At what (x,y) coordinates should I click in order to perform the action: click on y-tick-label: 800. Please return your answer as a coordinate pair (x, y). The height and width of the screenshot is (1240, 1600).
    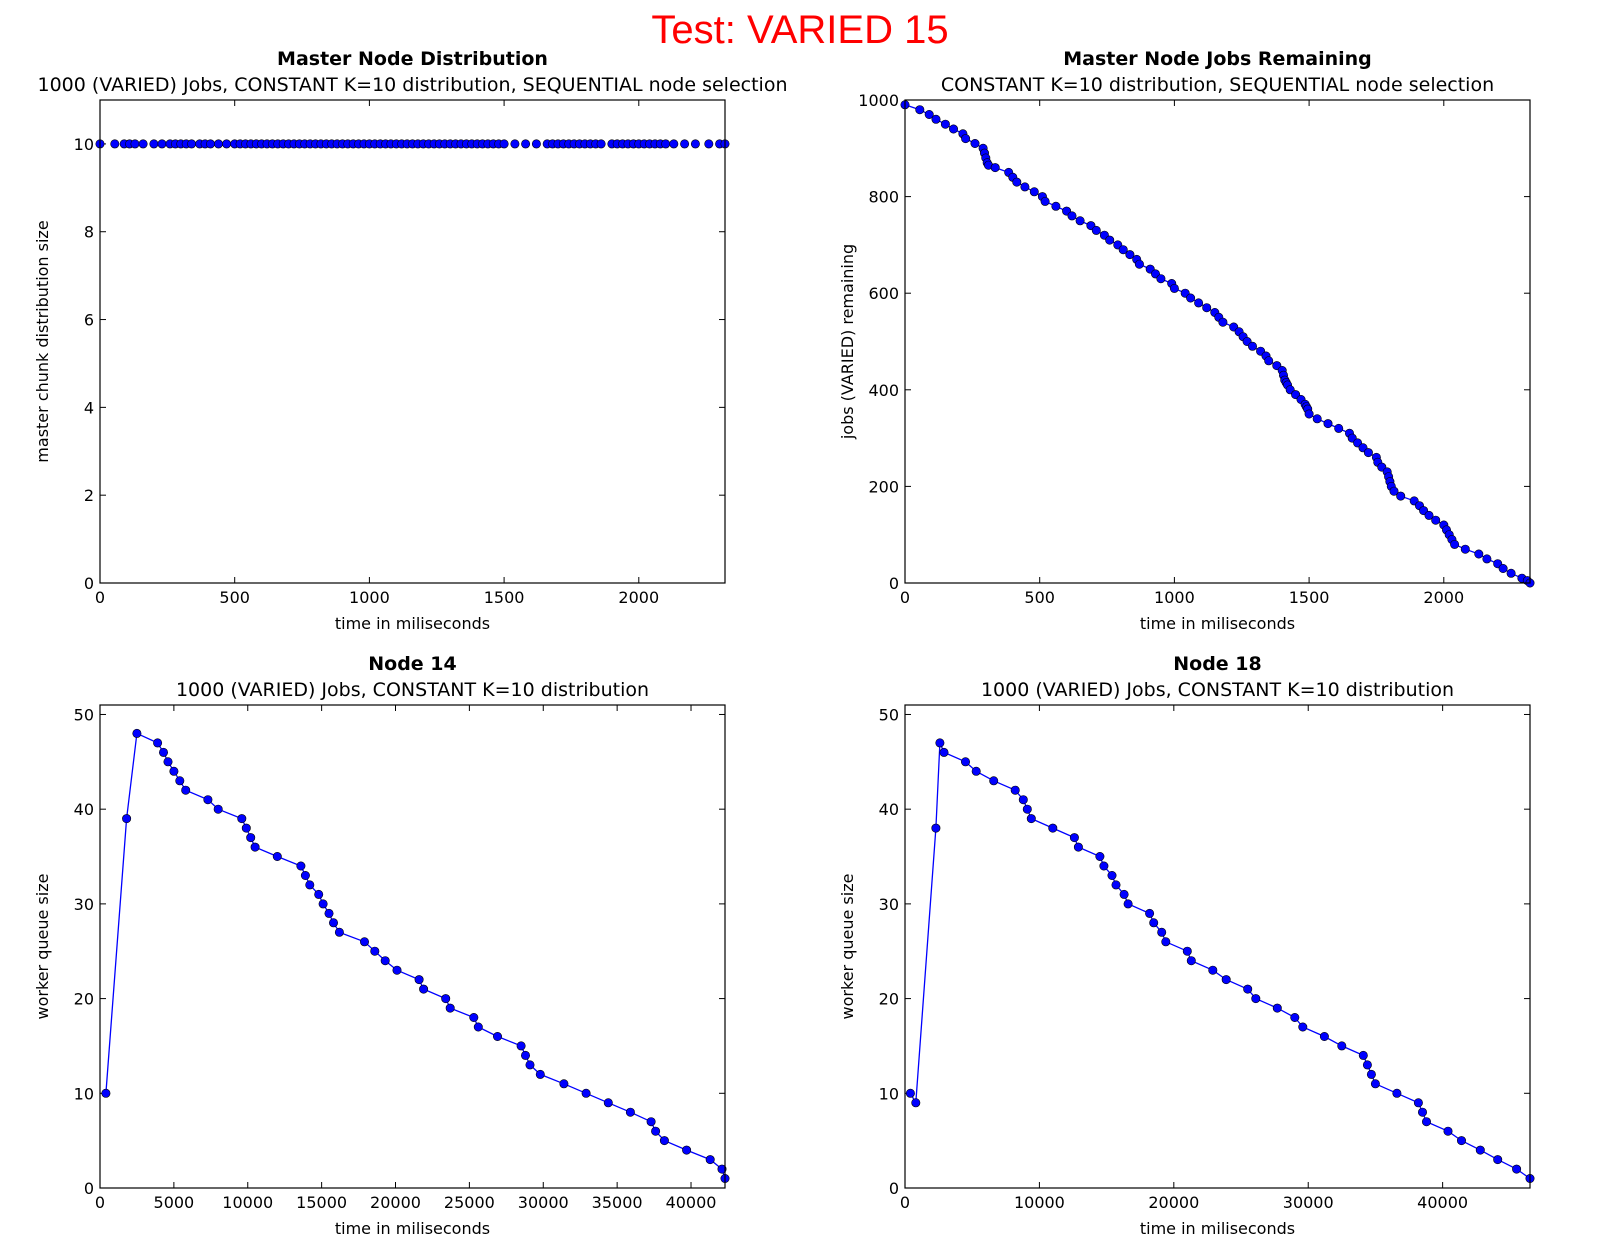
    Looking at the image, I should click on (883, 197).